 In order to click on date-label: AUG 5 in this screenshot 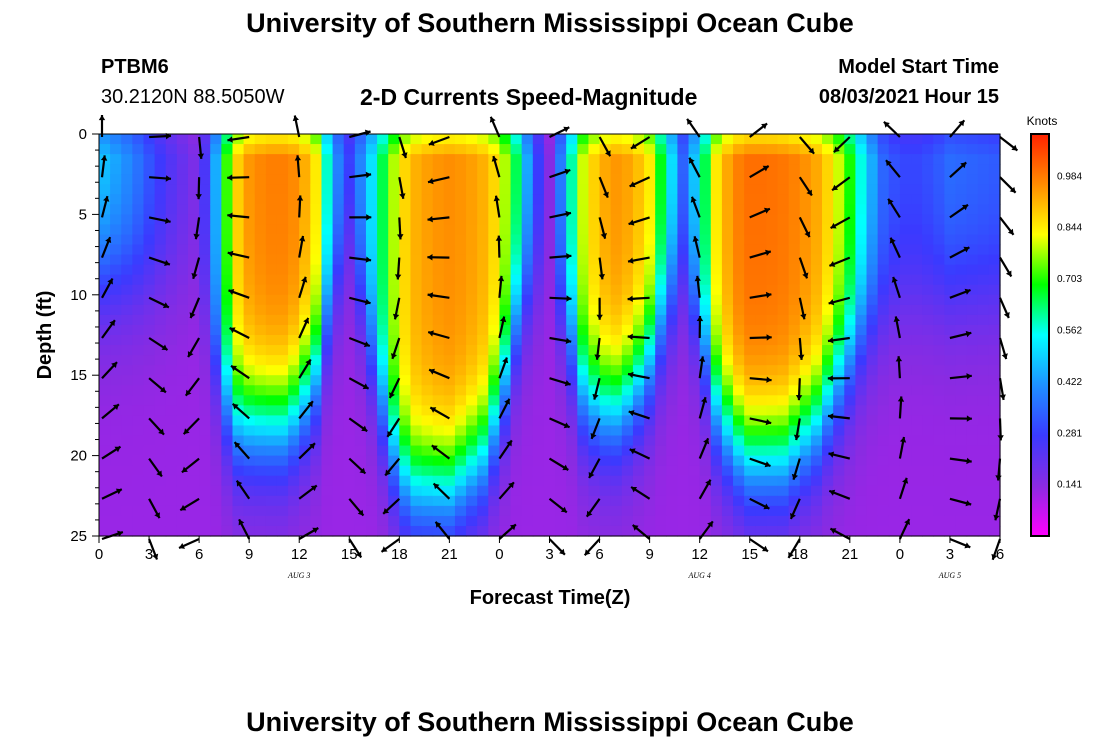, I will do `click(949, 575)`.